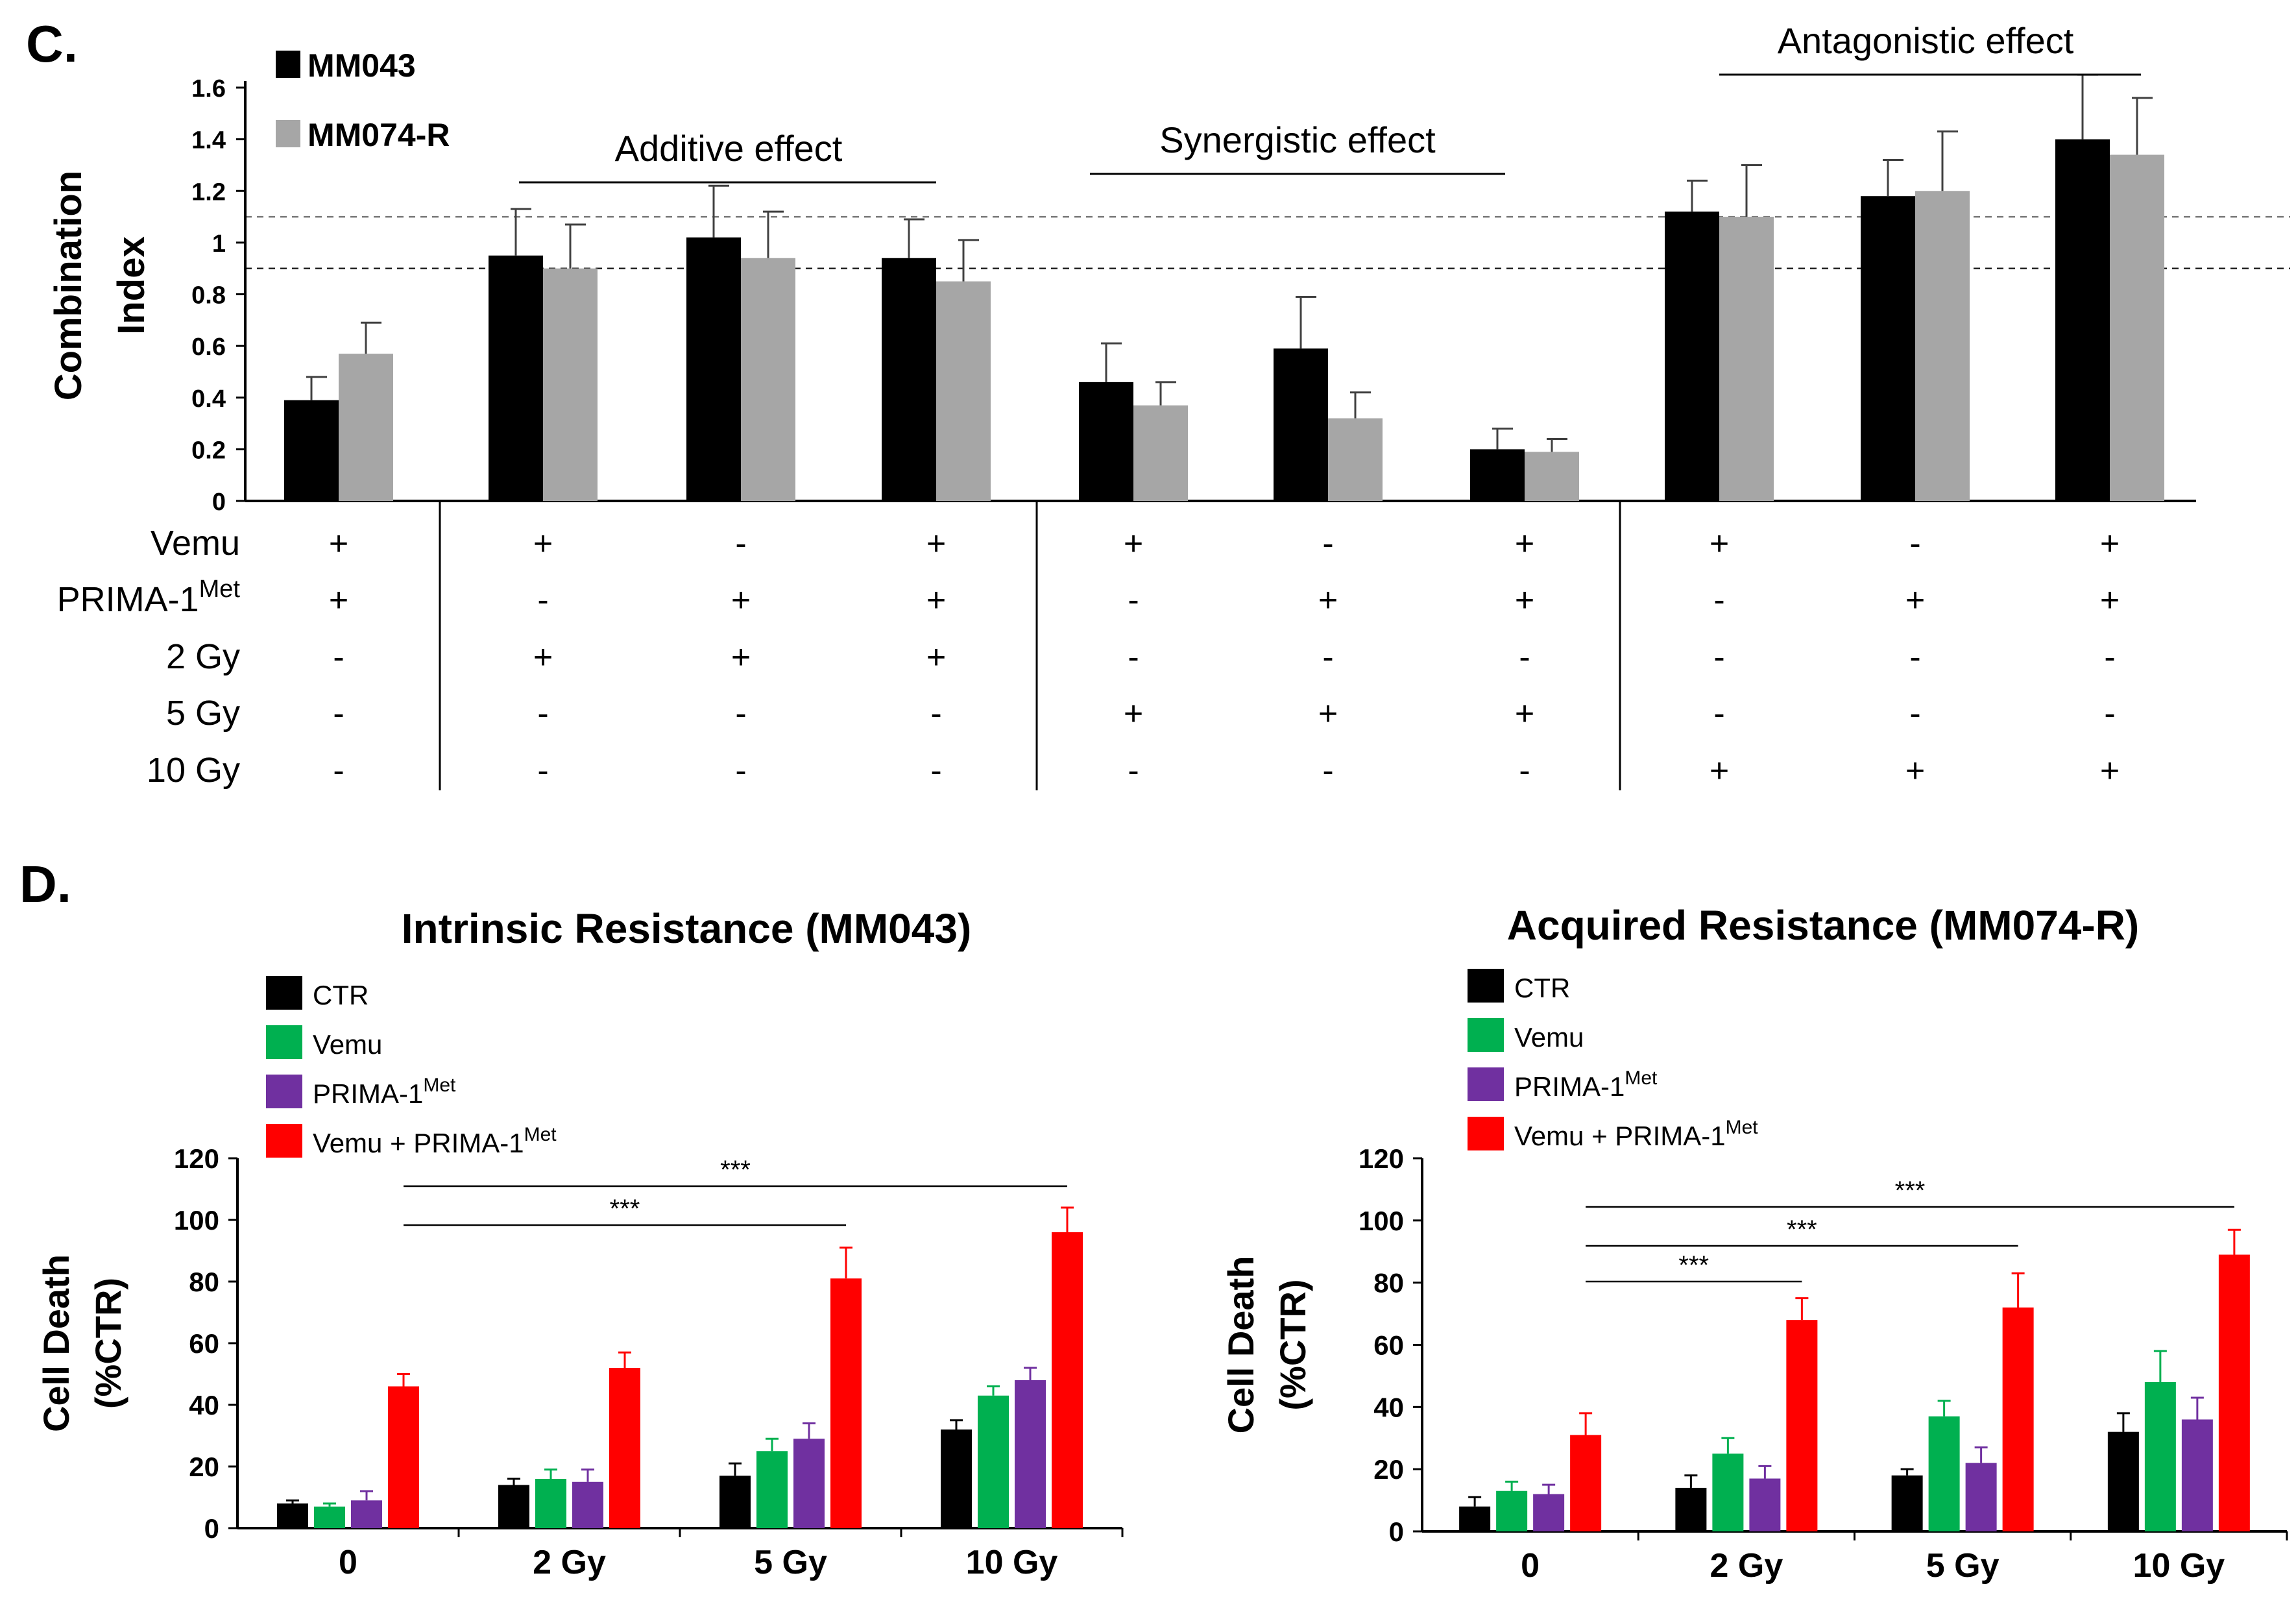  What do you see at coordinates (208, 89) in the screenshot?
I see `y-tick-label: 1.6` at bounding box center [208, 89].